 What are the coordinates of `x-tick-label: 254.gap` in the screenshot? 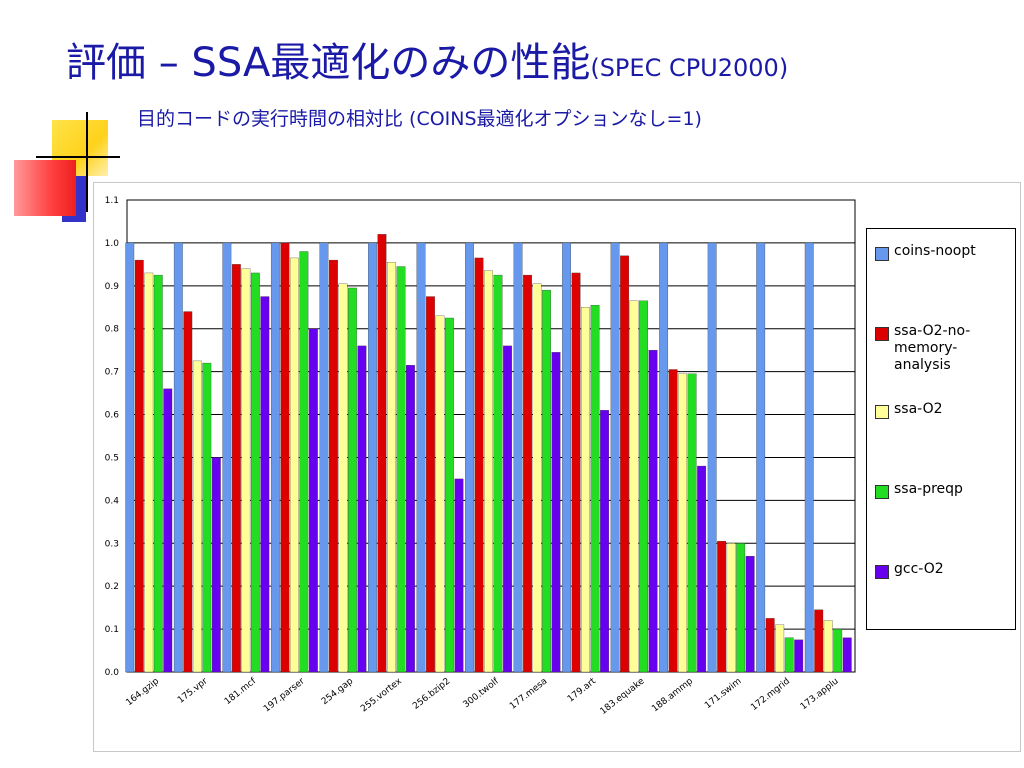 It's located at (338, 691).